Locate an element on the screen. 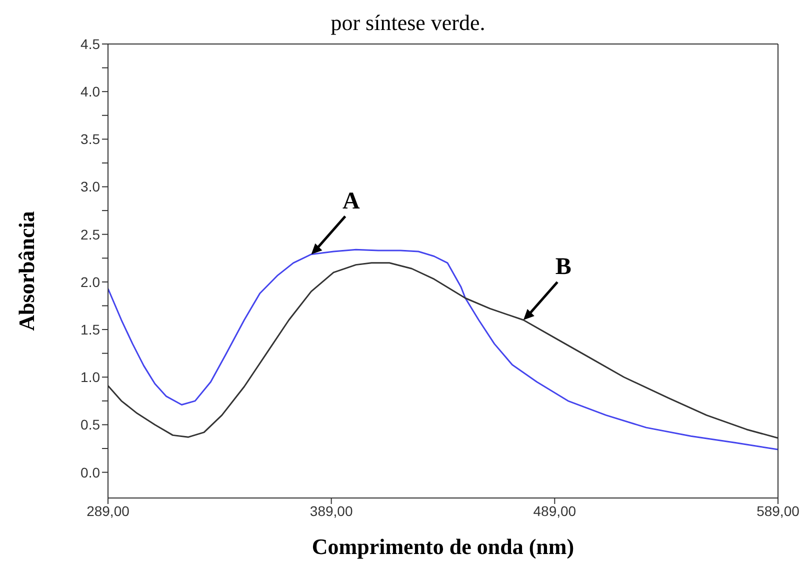 This screenshot has height=579, width=809. y-tick-label: 2.5 is located at coordinates (90, 234).